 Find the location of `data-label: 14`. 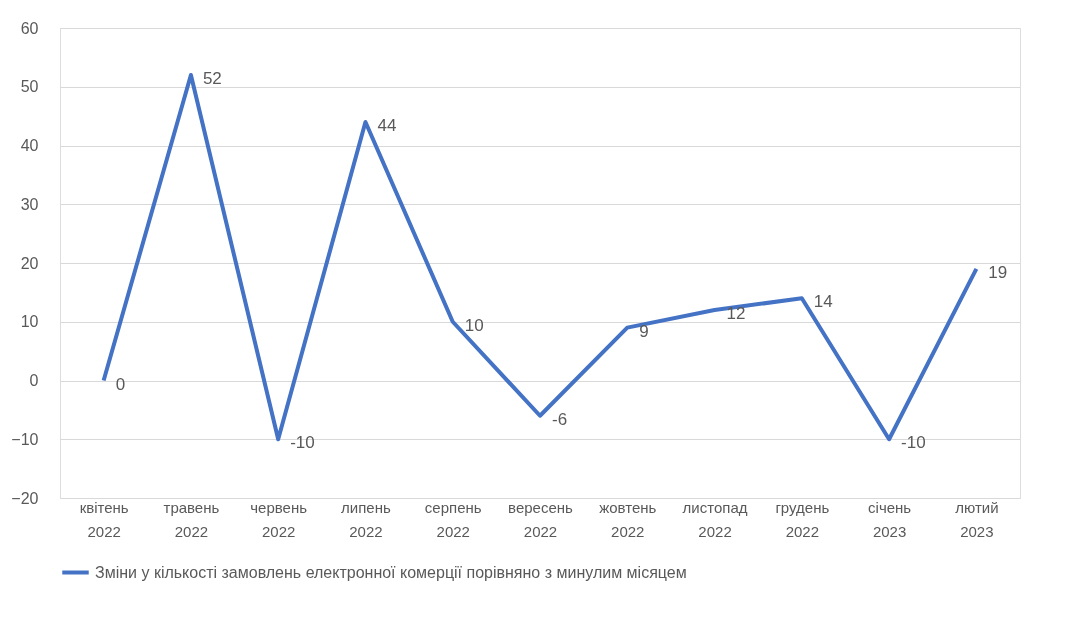

data-label: 14 is located at coordinates (823, 302).